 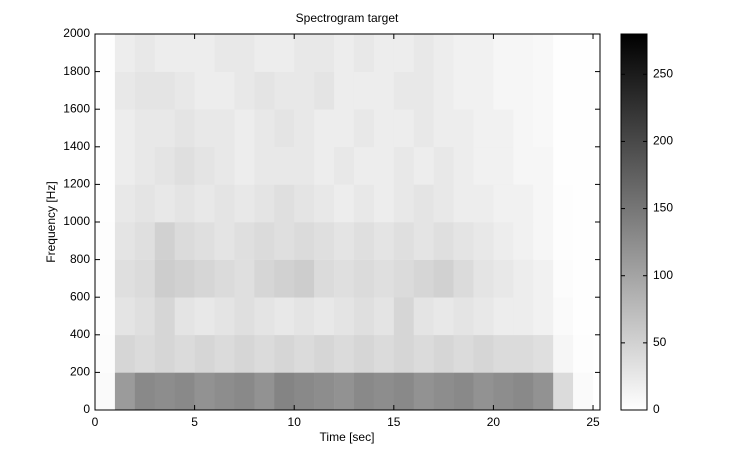 What do you see at coordinates (347, 437) in the screenshot?
I see `x-axis-label: Time [sec]` at bounding box center [347, 437].